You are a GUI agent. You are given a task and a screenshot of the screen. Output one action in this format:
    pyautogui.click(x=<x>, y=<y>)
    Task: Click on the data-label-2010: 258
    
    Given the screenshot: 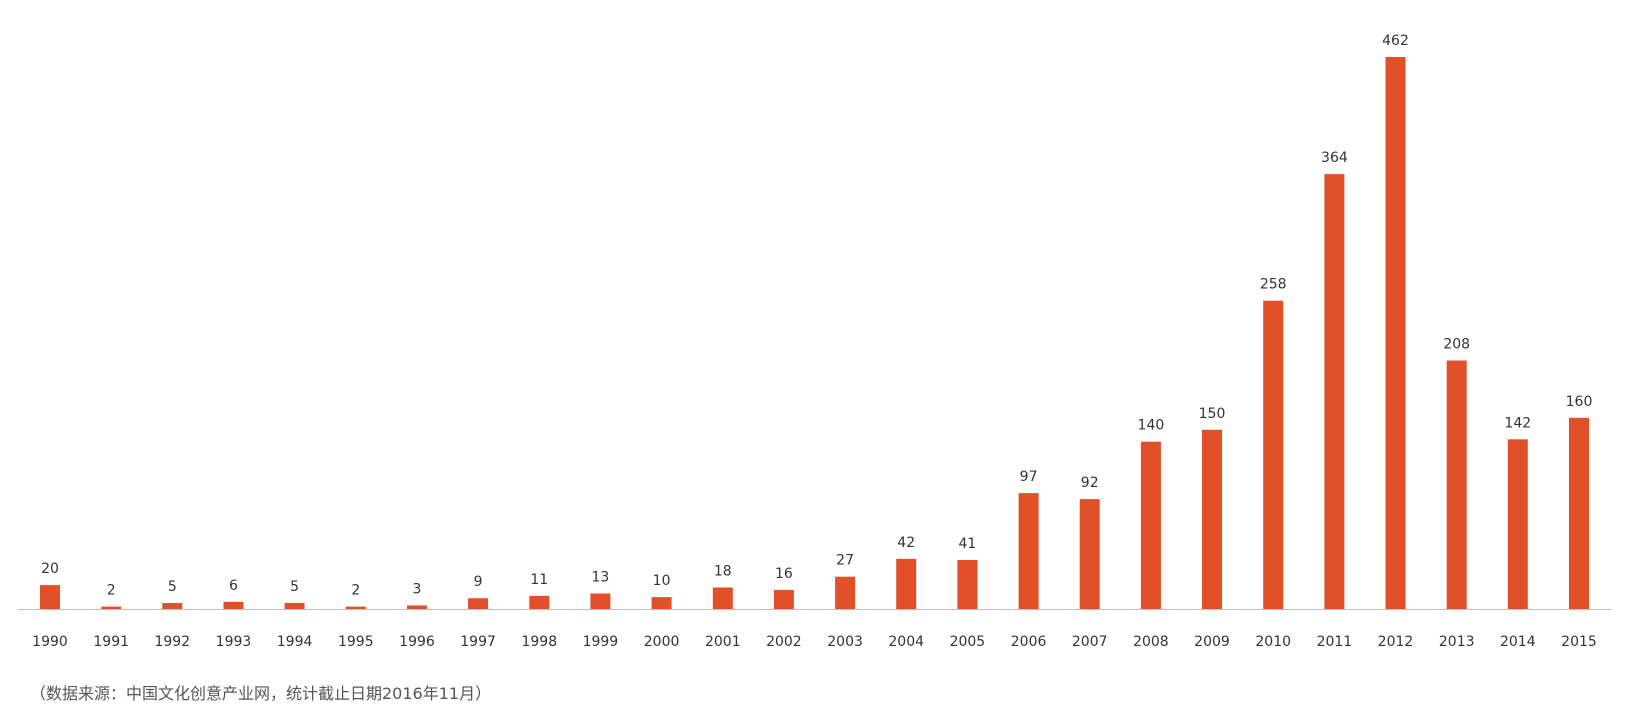 What is the action you would take?
    pyautogui.click(x=1273, y=285)
    